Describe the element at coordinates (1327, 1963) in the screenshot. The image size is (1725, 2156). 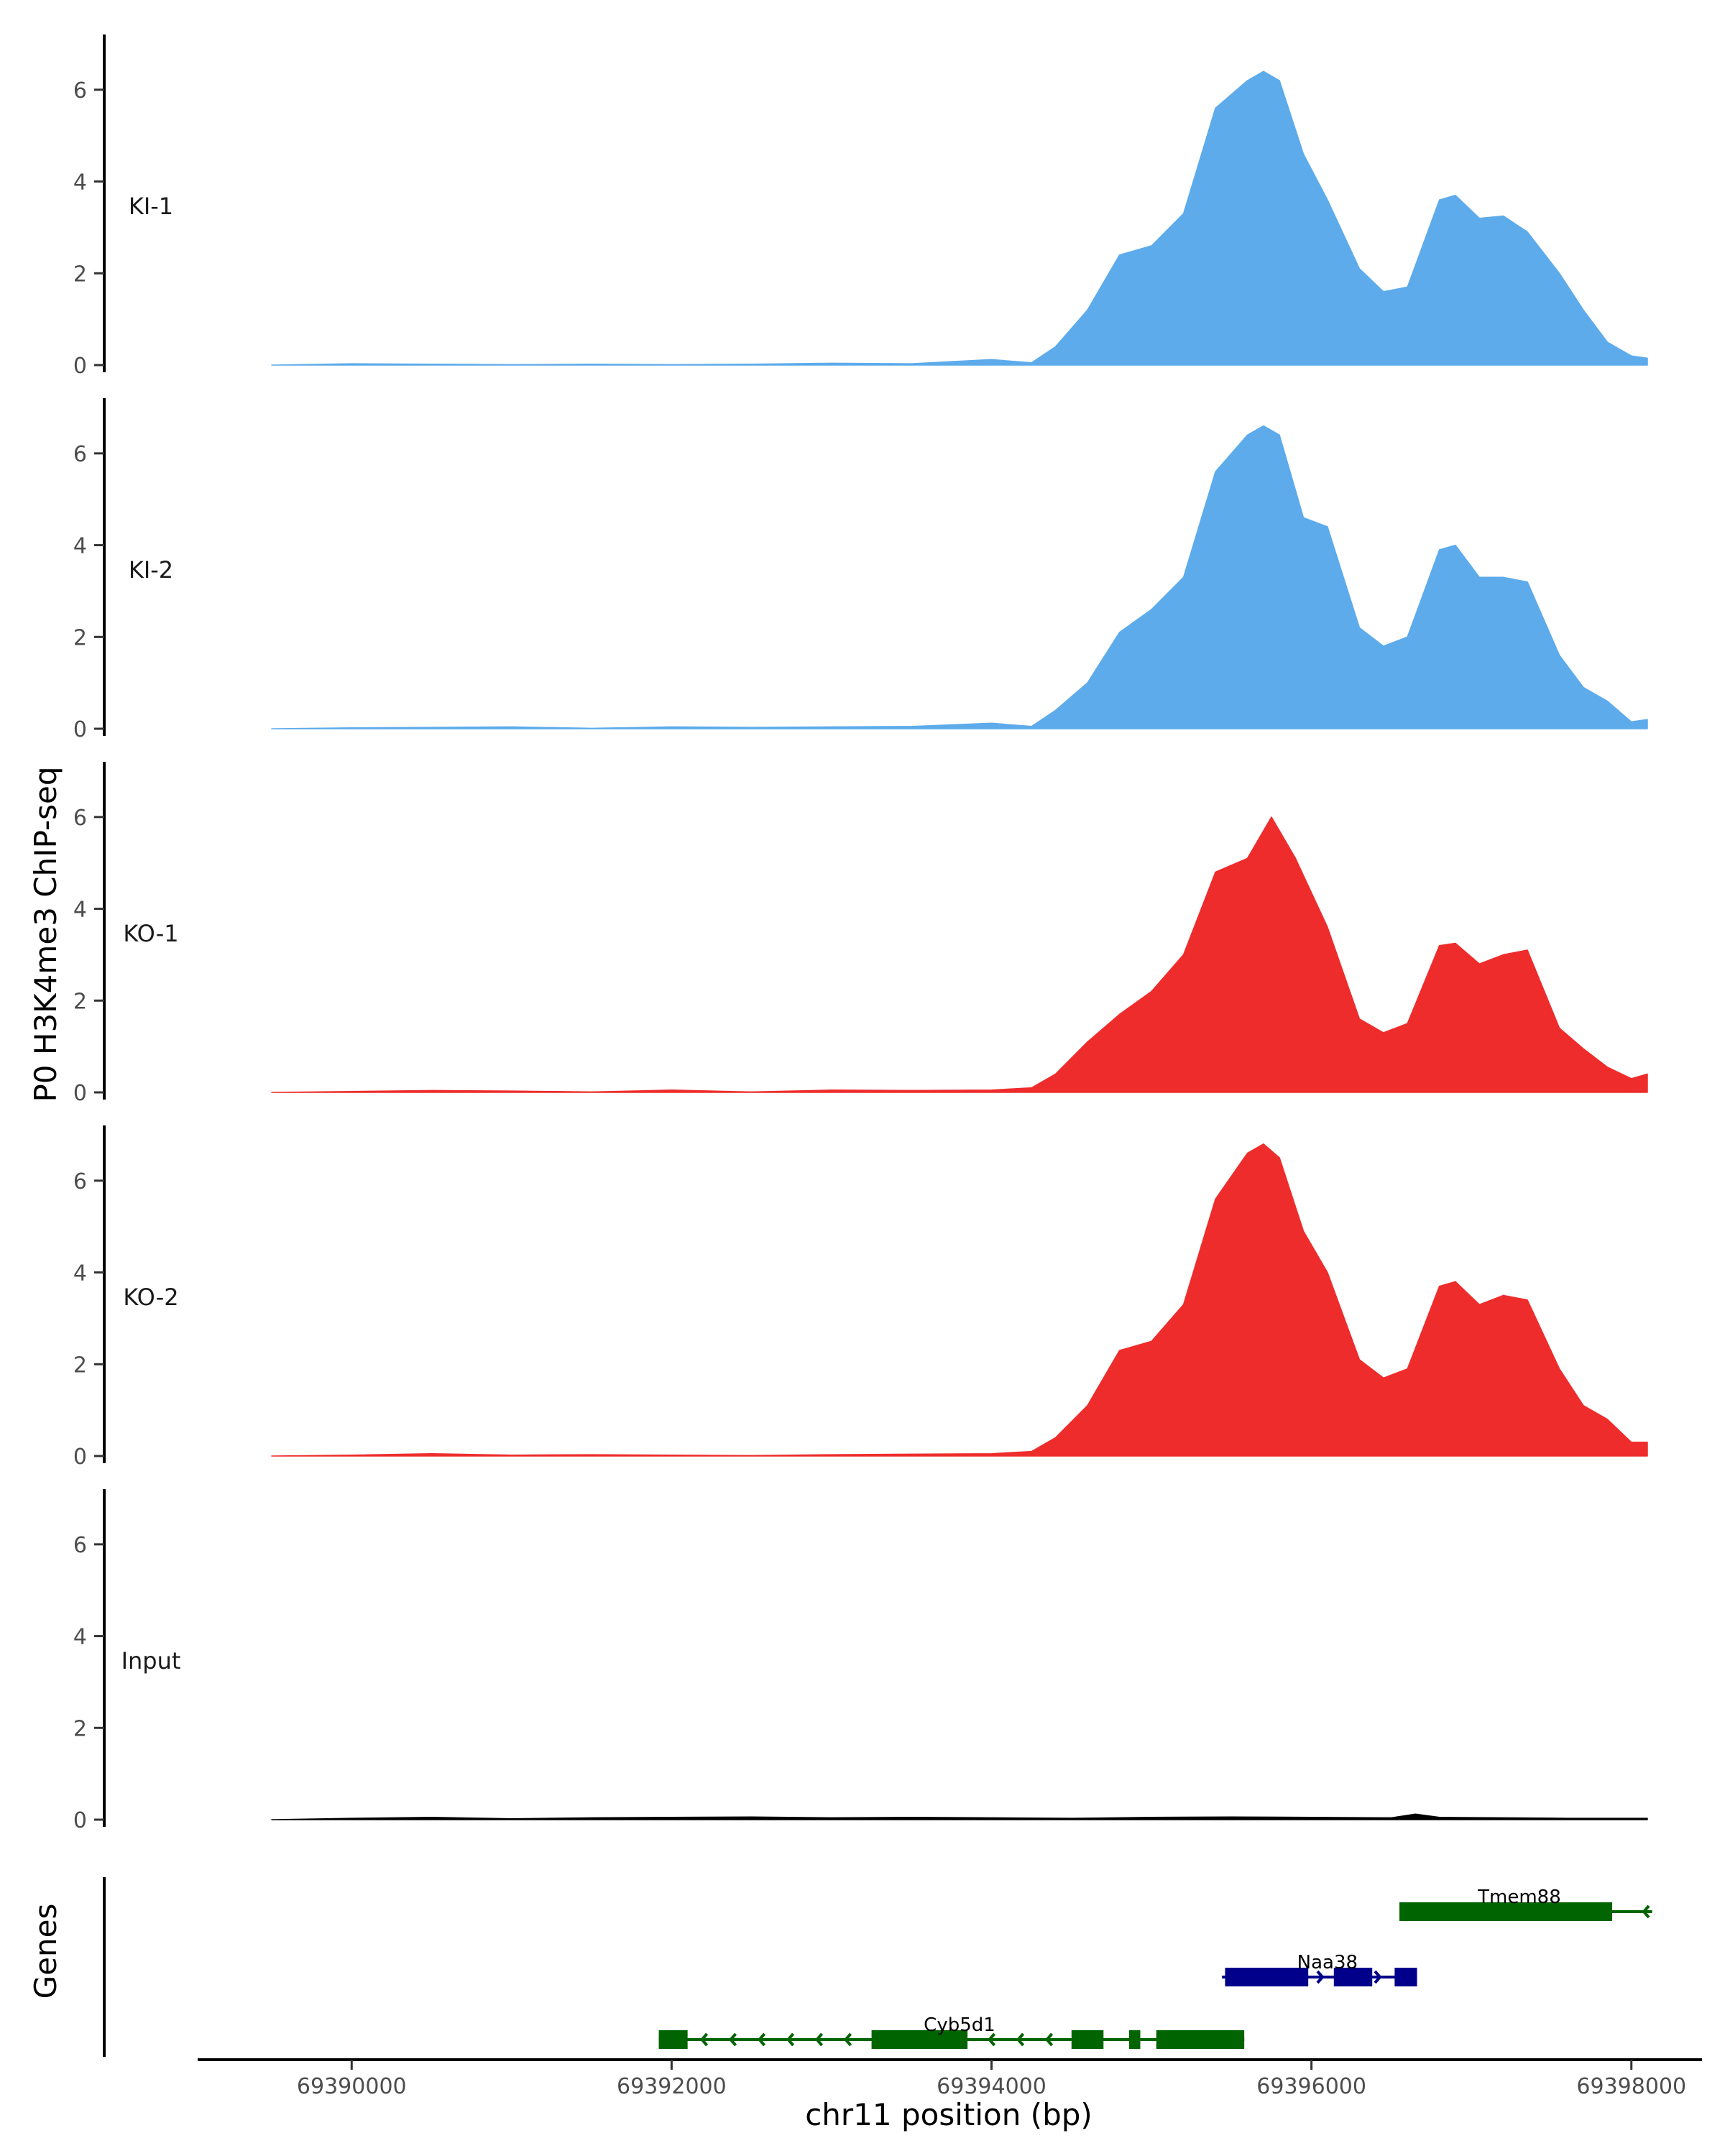
I see `gene-label: Naa38` at that location.